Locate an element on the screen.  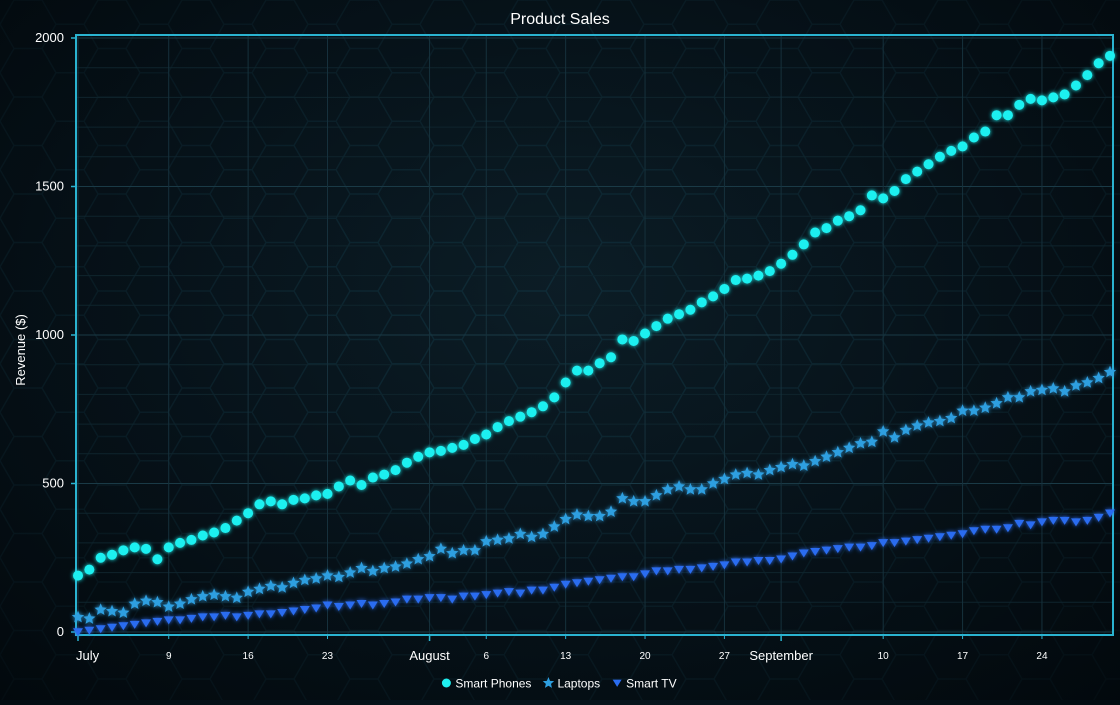
y-tick-label: 500 is located at coordinates (53, 483).